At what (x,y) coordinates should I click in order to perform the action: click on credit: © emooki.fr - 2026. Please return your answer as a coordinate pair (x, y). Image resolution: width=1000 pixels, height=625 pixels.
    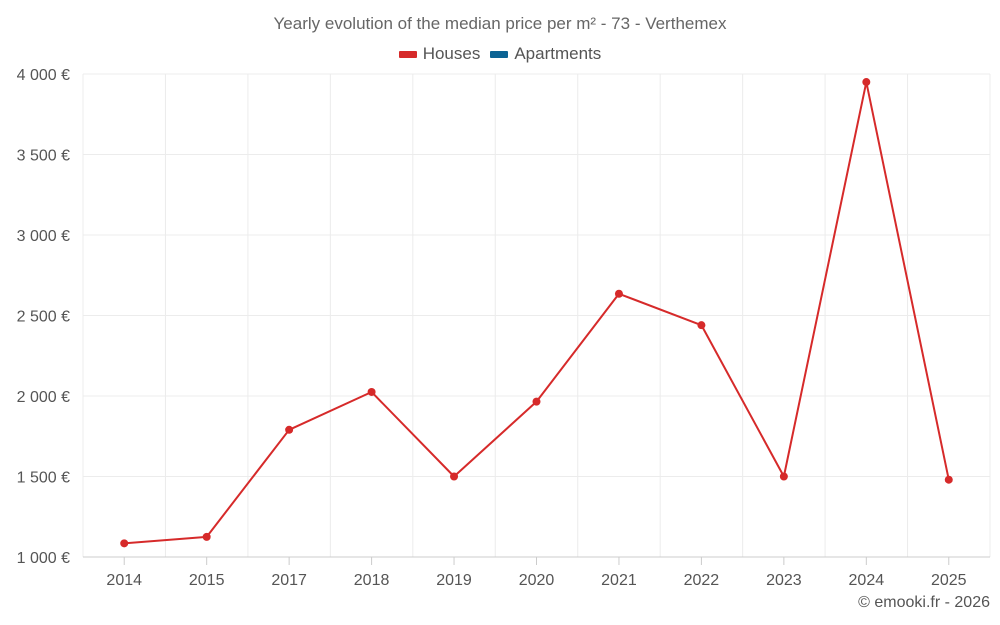
    Looking at the image, I should click on (924, 602).